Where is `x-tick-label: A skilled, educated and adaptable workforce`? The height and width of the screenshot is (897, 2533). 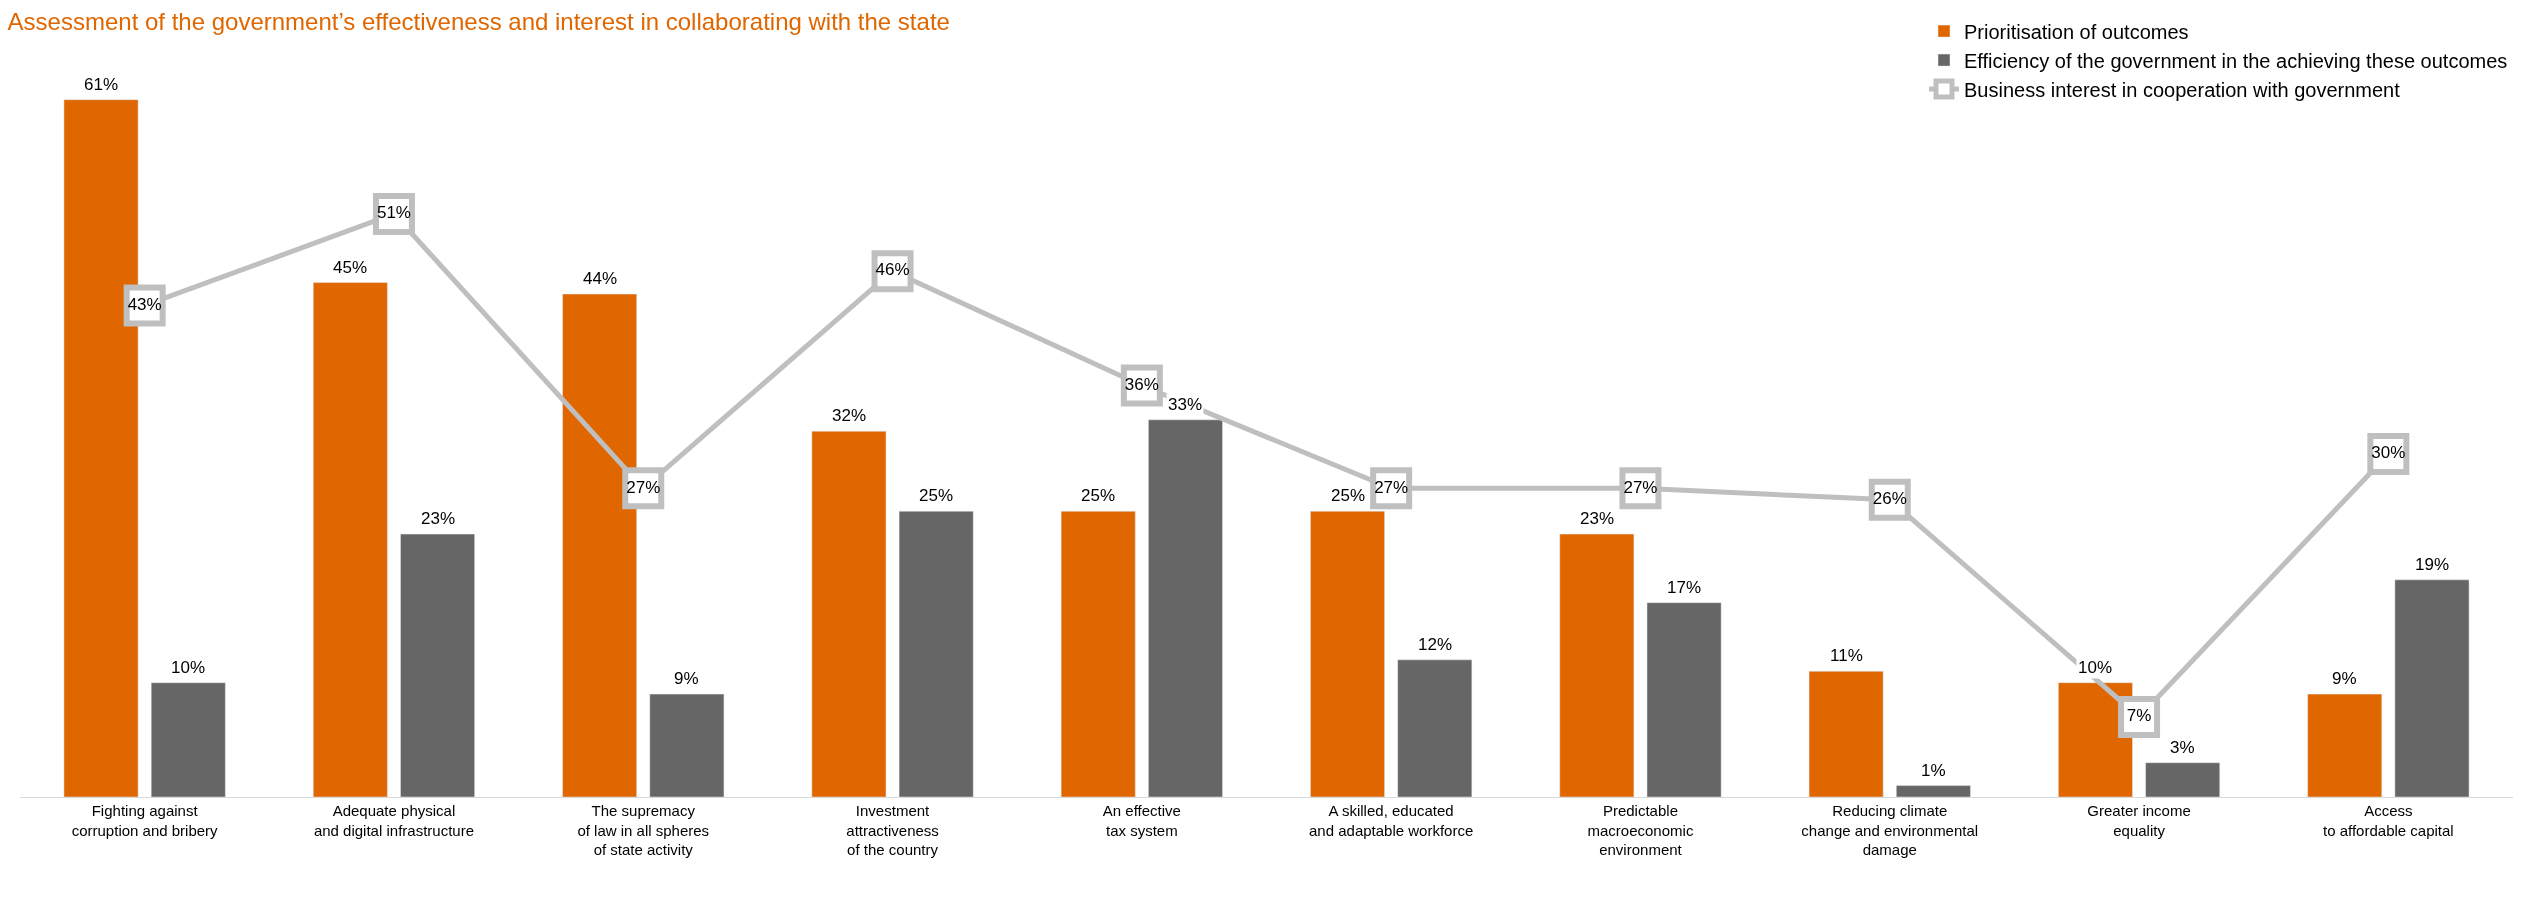 x-tick-label: A skilled, educated and adaptable workforce is located at coordinates (1391, 820).